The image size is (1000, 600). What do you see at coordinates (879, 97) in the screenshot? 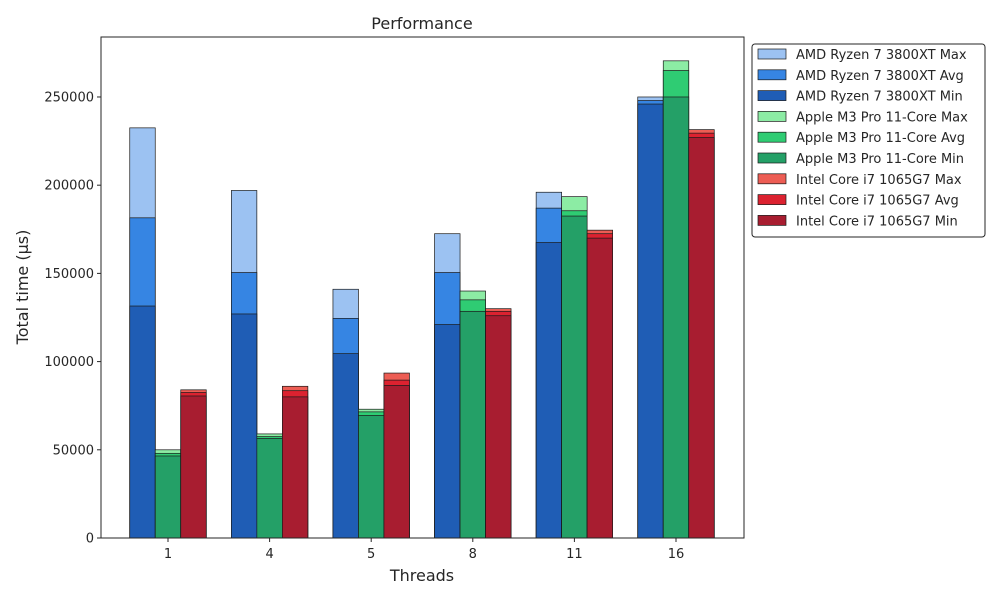
I see `legend-label: AMD Ryzen 7 3800XT Min` at bounding box center [879, 97].